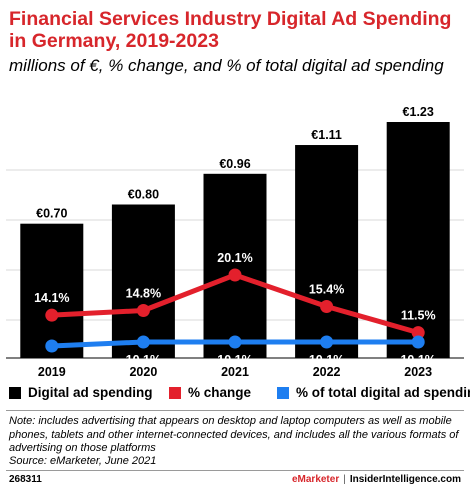 The width and height of the screenshot is (470, 491). Describe the element at coordinates (143, 195) in the screenshot. I see `bar-label-2020: €0.80` at that location.